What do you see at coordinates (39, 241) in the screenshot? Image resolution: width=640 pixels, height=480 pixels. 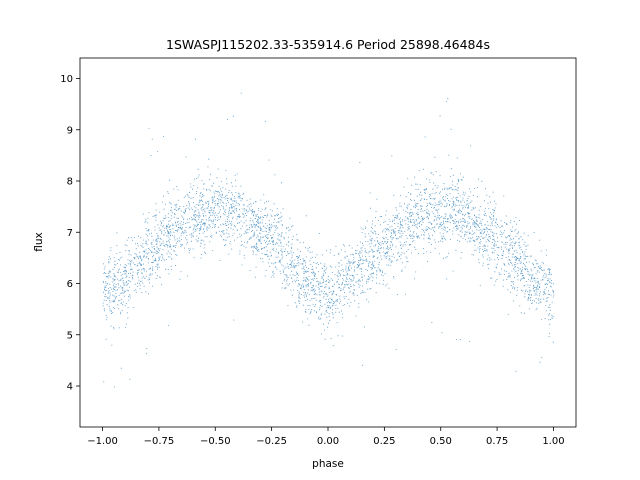 I see `y-axis-label: flux` at bounding box center [39, 241].